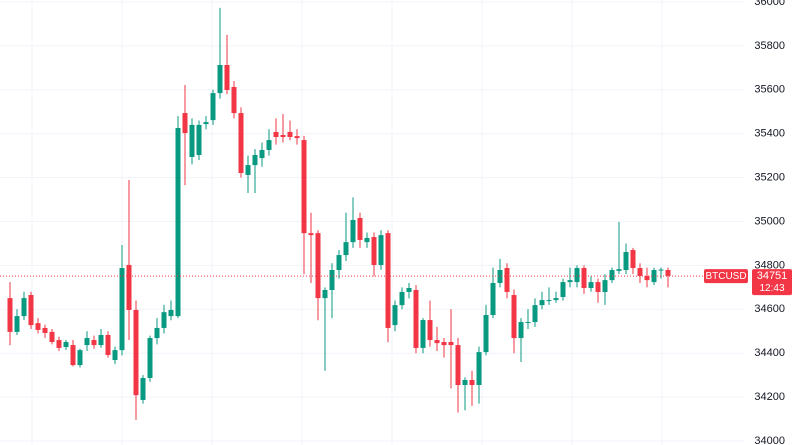  What do you see at coordinates (771, 288) in the screenshot?
I see `countdown-label: 12:43` at bounding box center [771, 288].